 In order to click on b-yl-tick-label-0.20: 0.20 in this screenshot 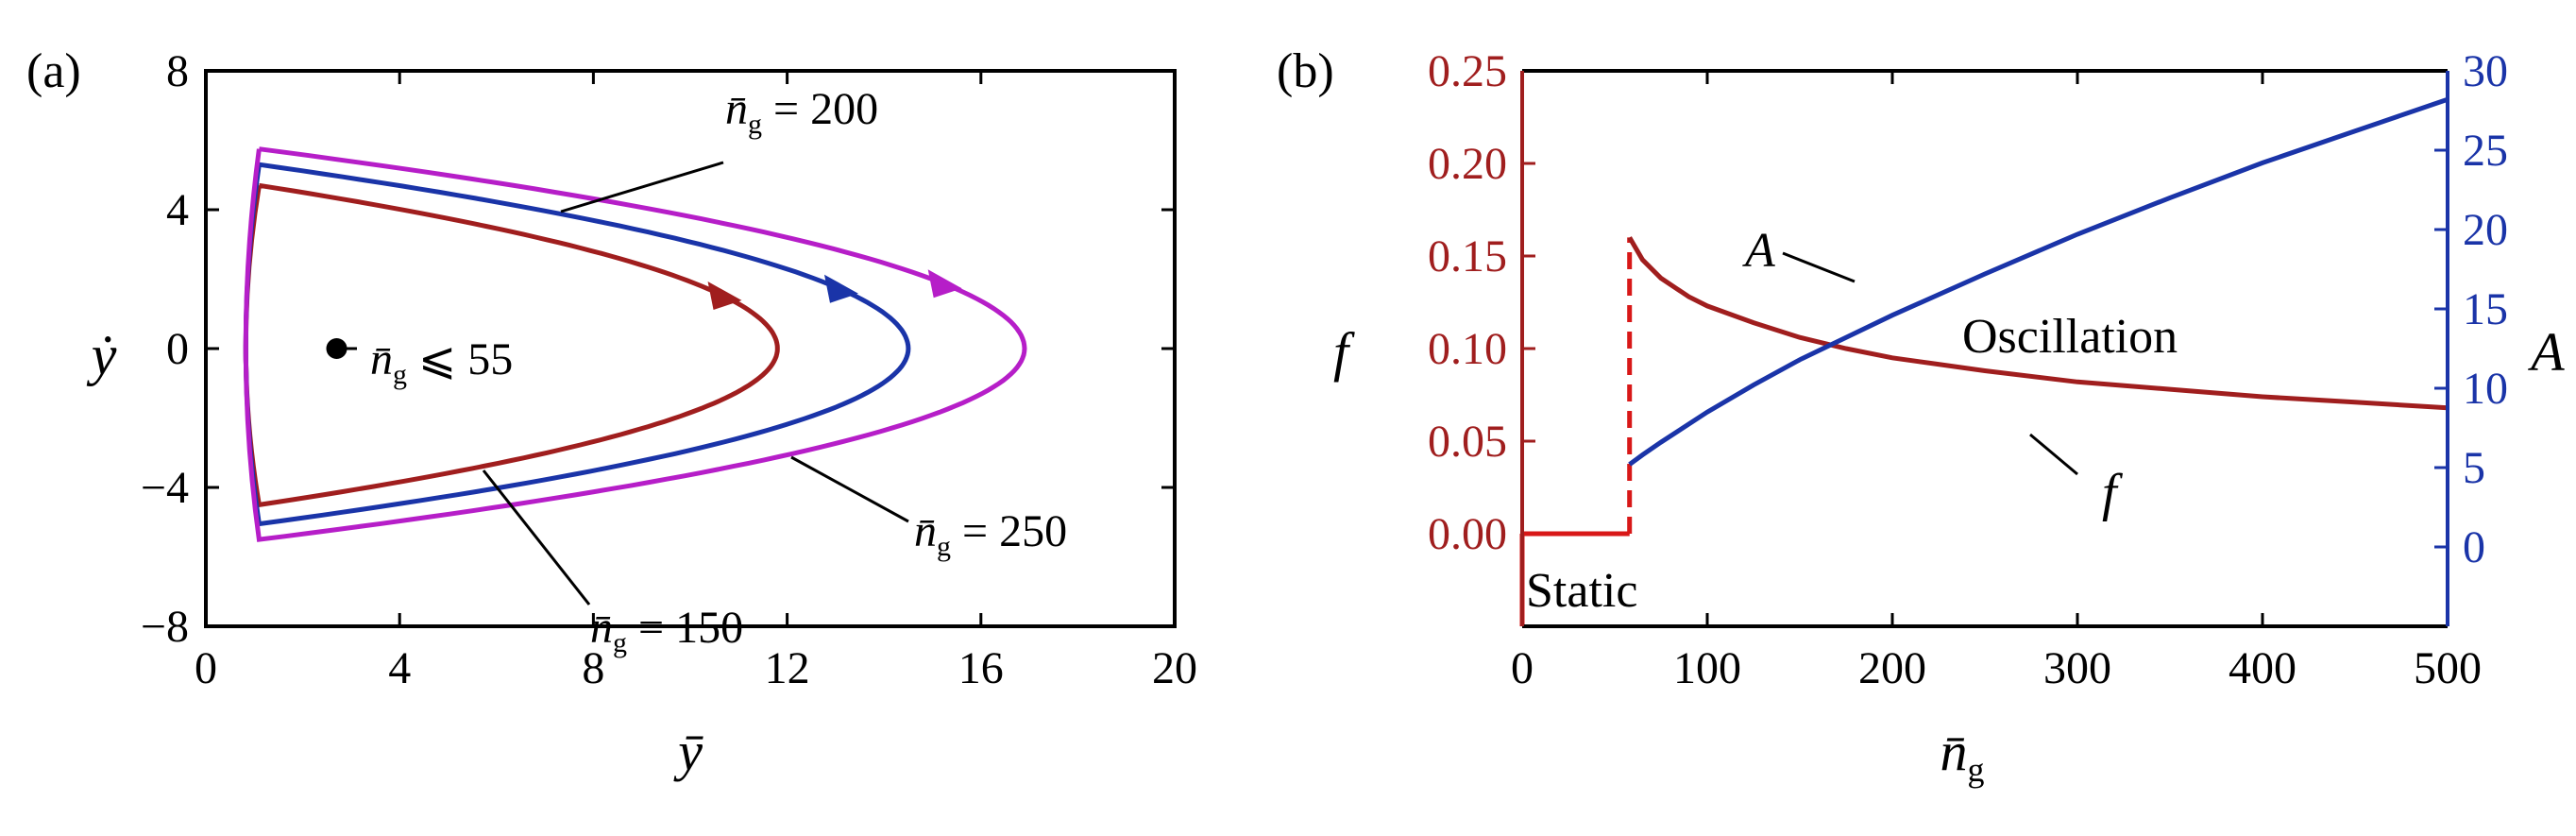, I will do `click(1467, 164)`.